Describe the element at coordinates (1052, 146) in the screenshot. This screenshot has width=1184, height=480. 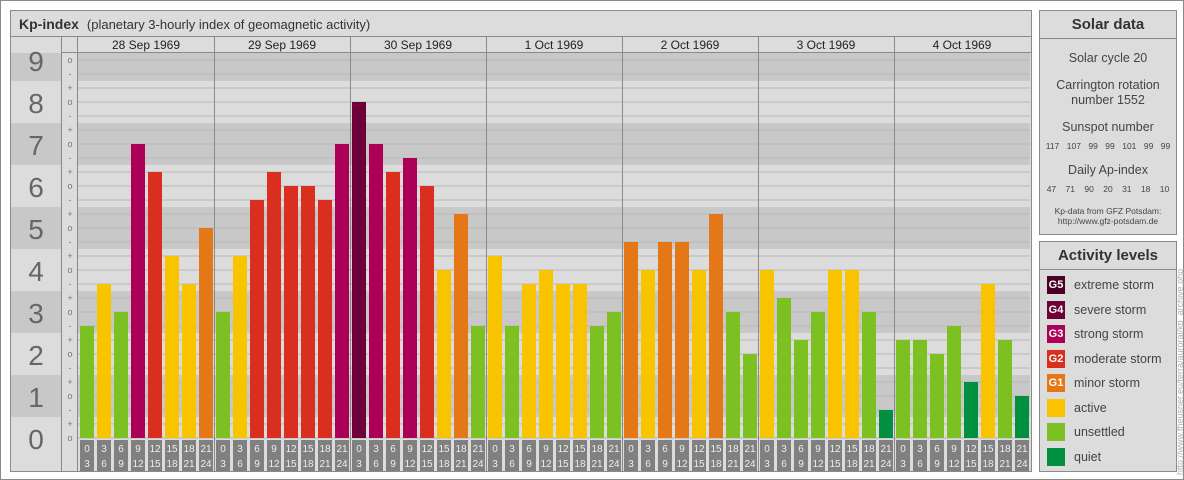
I see `sunspot-value: 117` at that location.